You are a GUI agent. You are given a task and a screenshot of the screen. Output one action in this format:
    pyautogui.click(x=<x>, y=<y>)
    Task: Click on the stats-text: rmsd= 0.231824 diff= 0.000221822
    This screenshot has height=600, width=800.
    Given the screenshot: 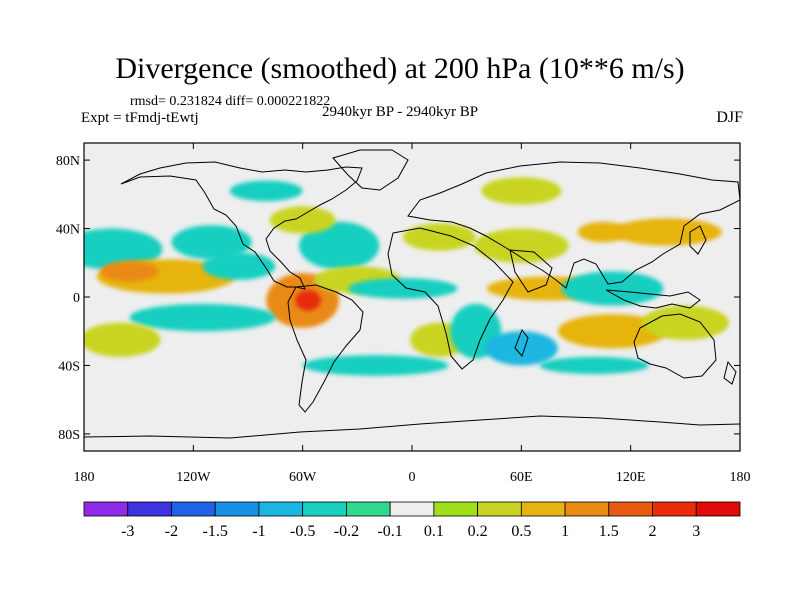 What is the action you would take?
    pyautogui.click(x=230, y=101)
    